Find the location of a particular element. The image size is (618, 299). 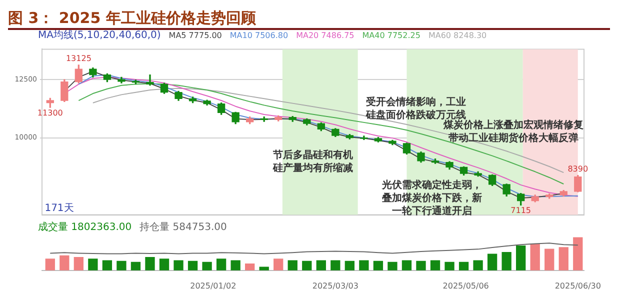

series-label: 持仓量 584753.00 is located at coordinates (183, 228).